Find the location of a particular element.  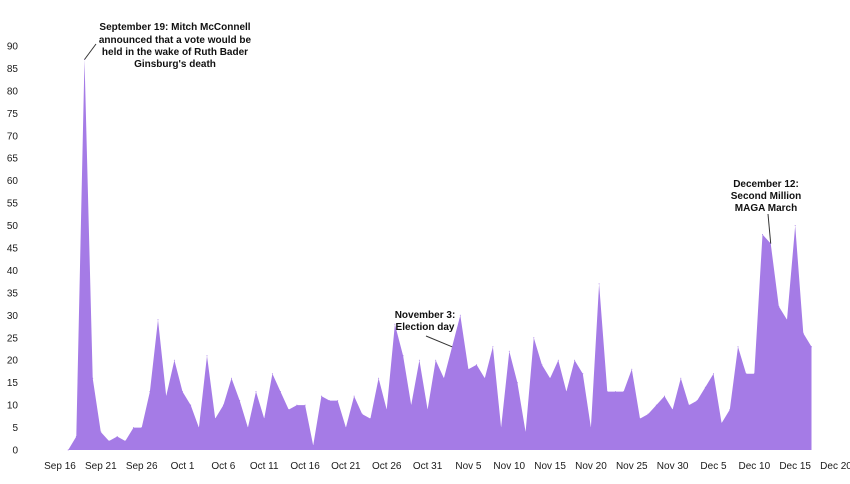

annotation-text: September 19: Mitch McConnell is located at coordinates (174, 27).